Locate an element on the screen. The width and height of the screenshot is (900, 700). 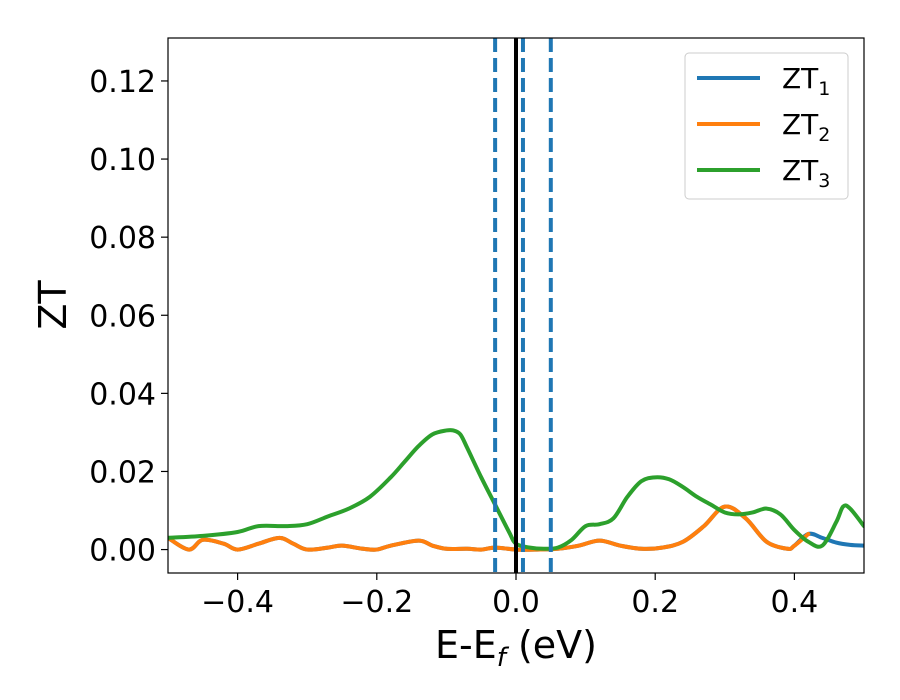
x-axis-title-unit: (eV) is located at coordinates (551, 645).